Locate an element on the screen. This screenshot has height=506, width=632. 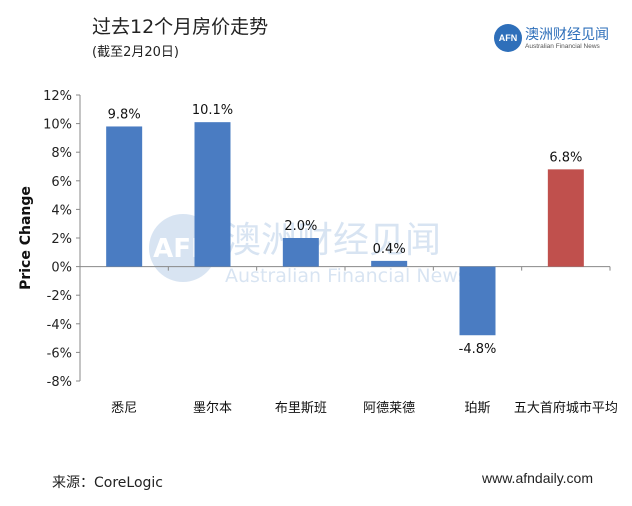
category-label: 五大首府城市平均 is located at coordinates (566, 408).